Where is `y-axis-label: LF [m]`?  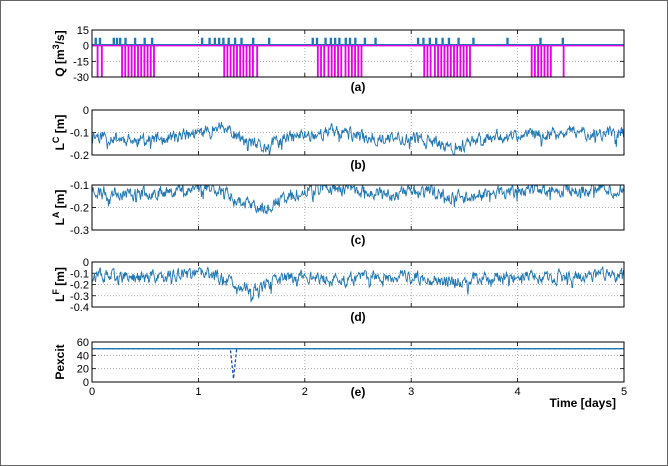 y-axis-label: LF [m] is located at coordinates (59, 284).